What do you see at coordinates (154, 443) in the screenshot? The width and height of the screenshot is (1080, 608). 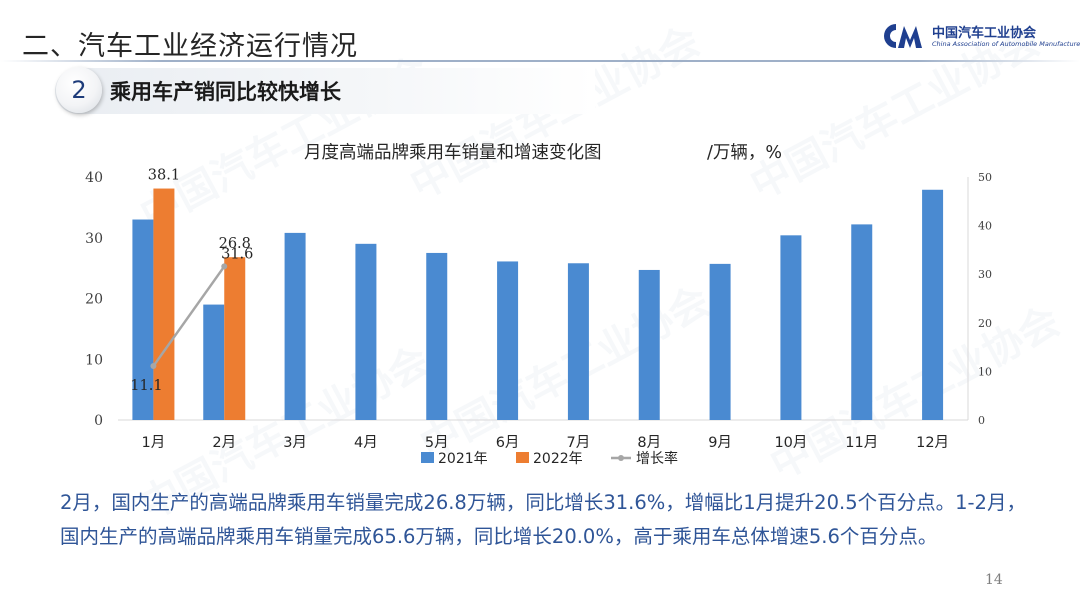 I see `x-tick-label: 1月` at bounding box center [154, 443].